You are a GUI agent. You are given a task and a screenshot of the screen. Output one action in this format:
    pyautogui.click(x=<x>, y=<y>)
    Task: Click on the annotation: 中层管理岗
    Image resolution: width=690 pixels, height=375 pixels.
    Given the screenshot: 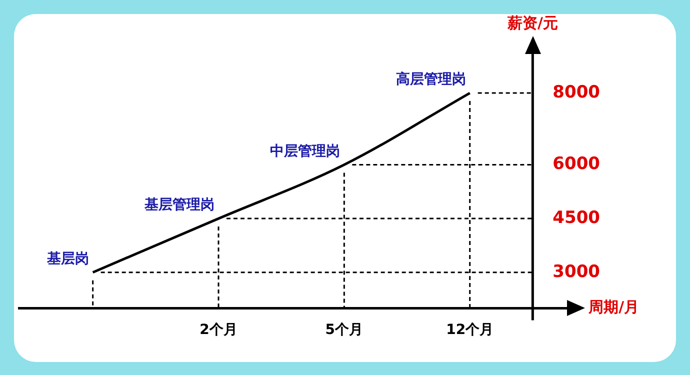 What is the action you would take?
    pyautogui.click(x=305, y=151)
    